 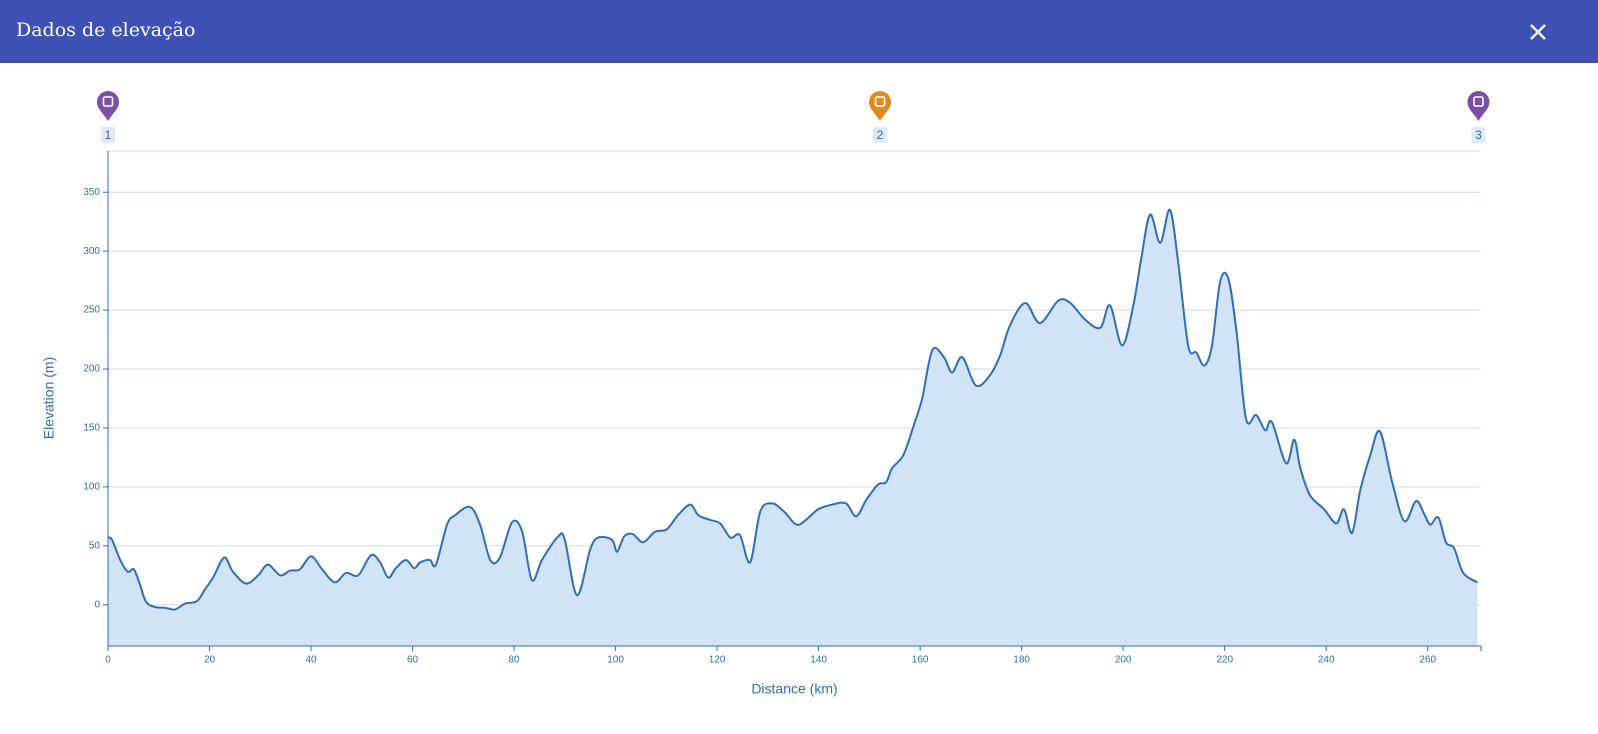 I want to click on x-tick-label: 180, so click(x=1021, y=660).